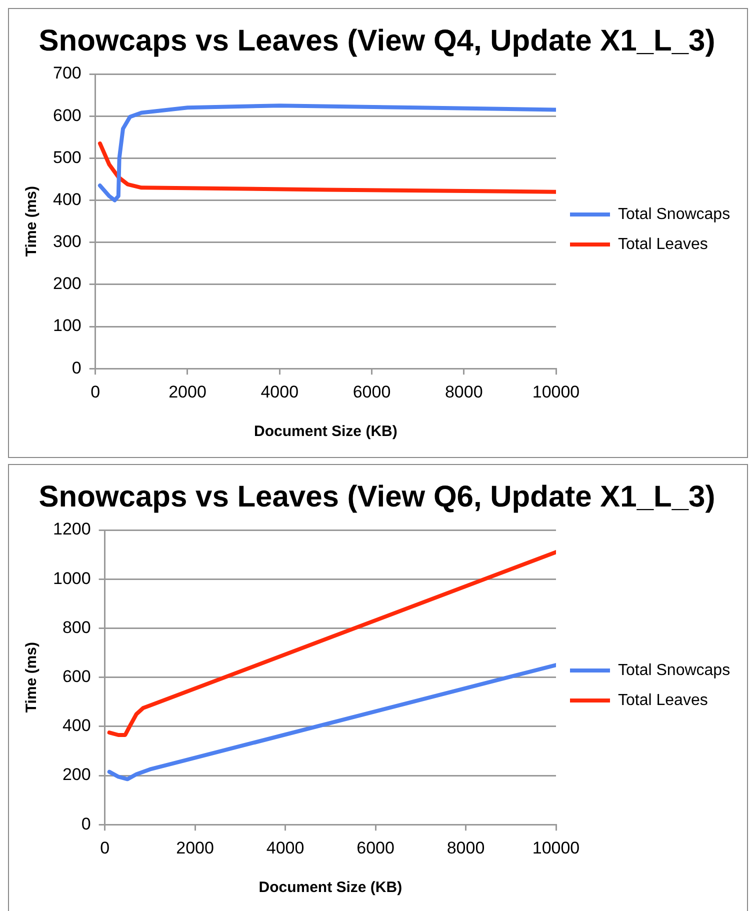 The height and width of the screenshot is (911, 750). I want to click on y-tick-label: 300, so click(67, 242).